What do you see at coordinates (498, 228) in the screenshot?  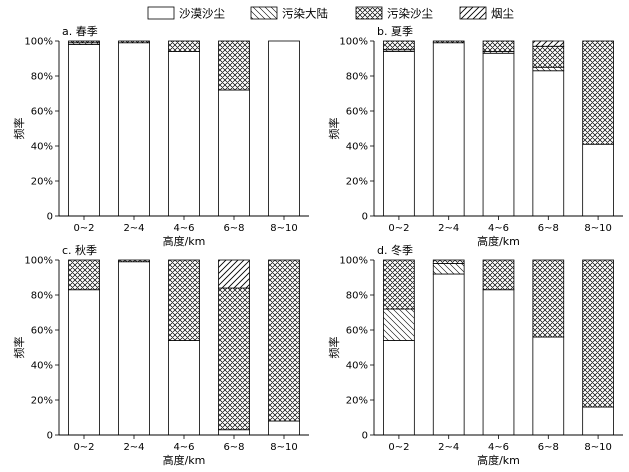 I see `xtick-label-p1-2: 4~6` at bounding box center [498, 228].